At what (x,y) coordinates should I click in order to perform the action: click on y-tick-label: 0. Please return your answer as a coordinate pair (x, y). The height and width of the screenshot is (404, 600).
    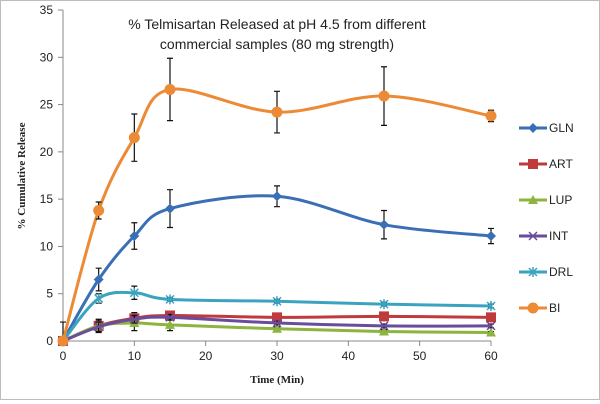
    Looking at the image, I should click on (49, 341).